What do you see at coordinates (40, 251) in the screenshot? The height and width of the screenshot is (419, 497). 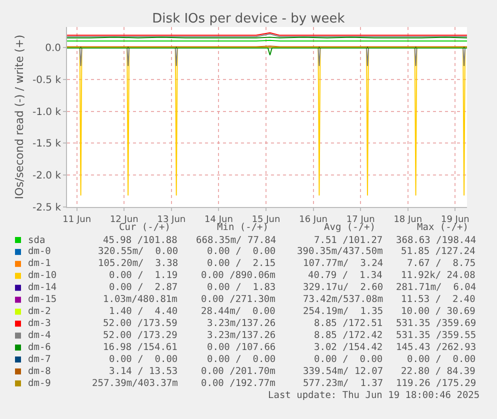 I see `legend-label: dm-0` at bounding box center [40, 251].